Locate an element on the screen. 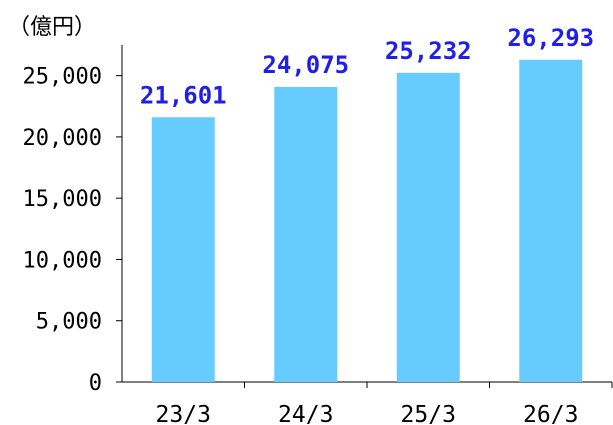 The width and height of the screenshot is (613, 425). y-tick-label: 15,000 is located at coordinates (62, 199).